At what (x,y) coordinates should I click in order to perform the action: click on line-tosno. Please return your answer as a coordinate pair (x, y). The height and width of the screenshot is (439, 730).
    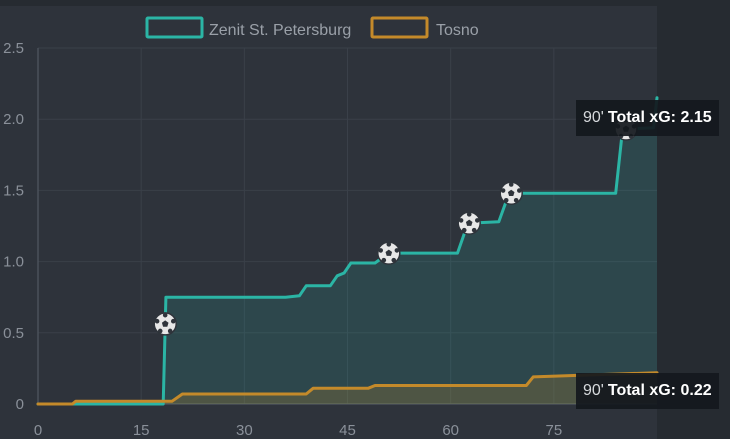
    Looking at the image, I should click on (347, 388).